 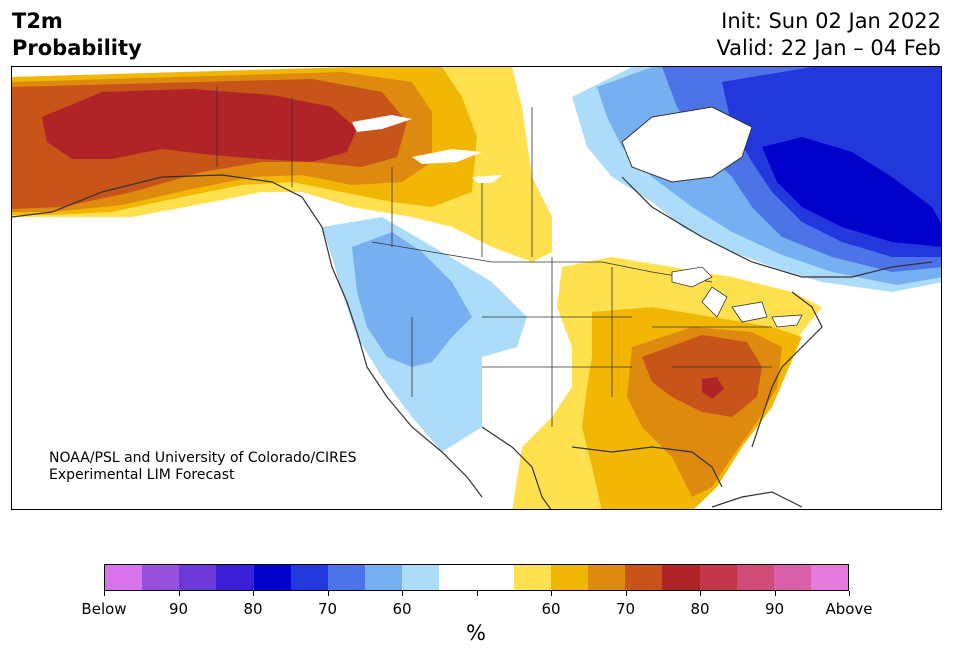 What do you see at coordinates (199, 125) in the screenshot?
I see `contour-above-80-alaska` at bounding box center [199, 125].